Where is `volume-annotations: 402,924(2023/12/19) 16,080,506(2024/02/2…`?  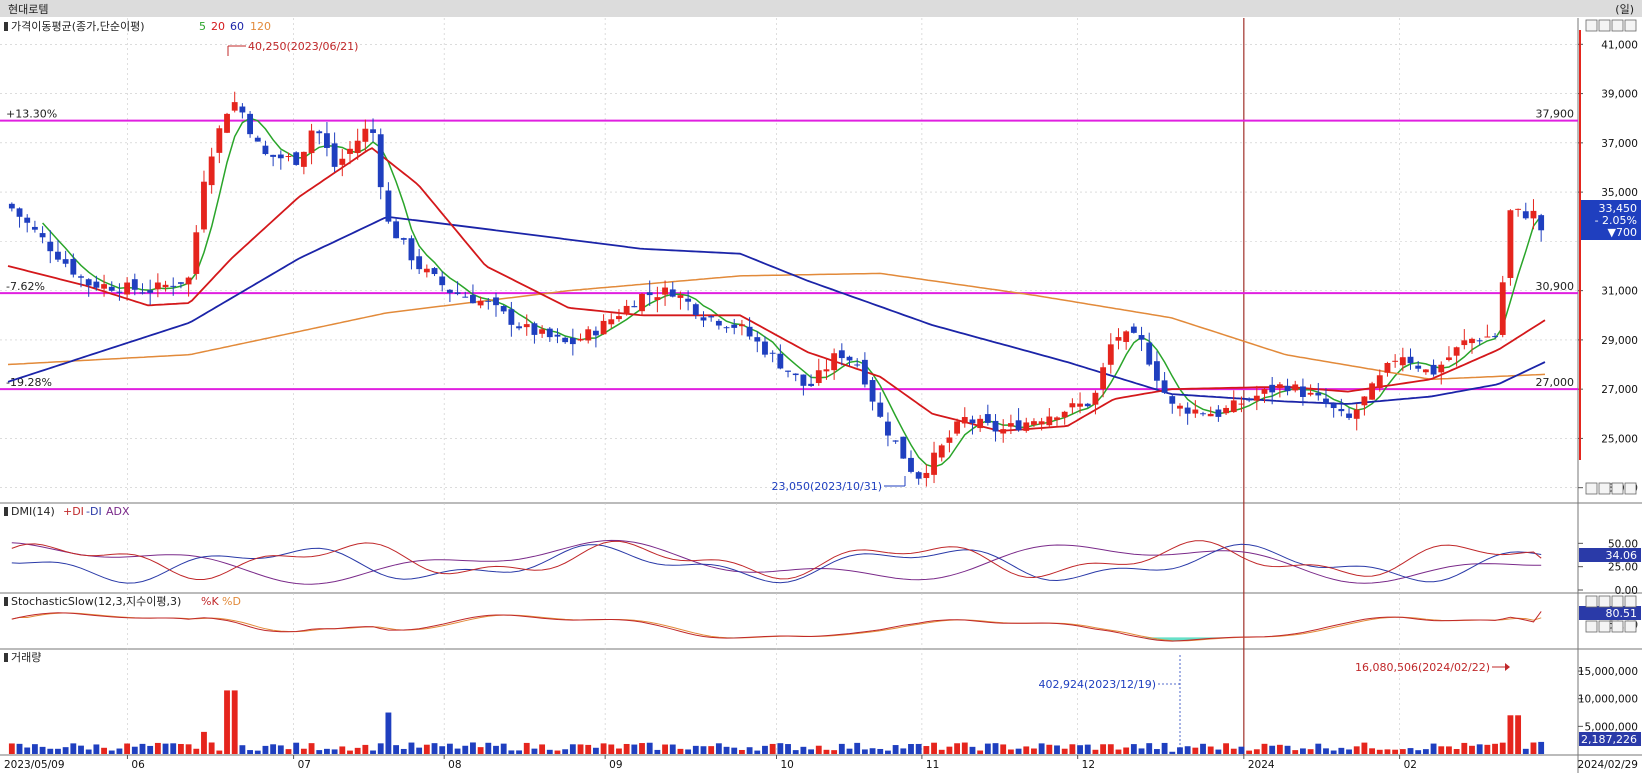 volume-annotations: 402,924(2023/12/19) 16,080,506(2024/02/2… is located at coordinates (1274, 704).